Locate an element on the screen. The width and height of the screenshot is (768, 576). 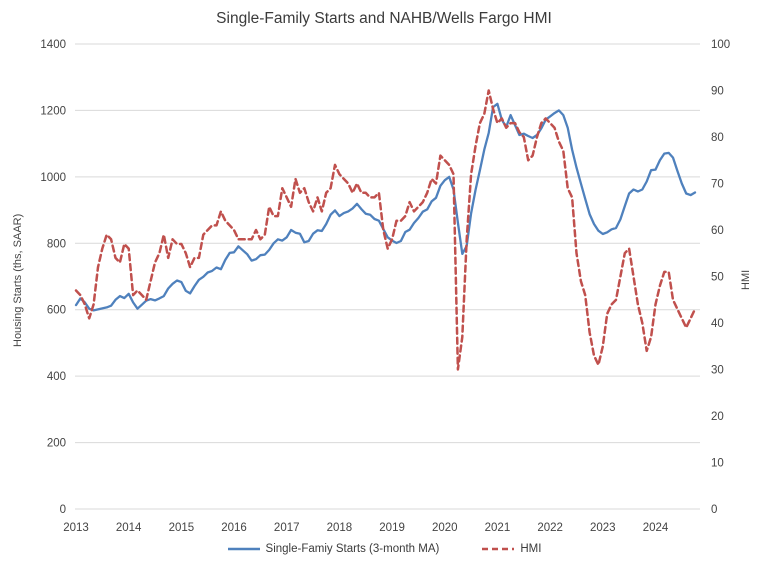
x-axis-year-label: 2019 is located at coordinates (392, 528).